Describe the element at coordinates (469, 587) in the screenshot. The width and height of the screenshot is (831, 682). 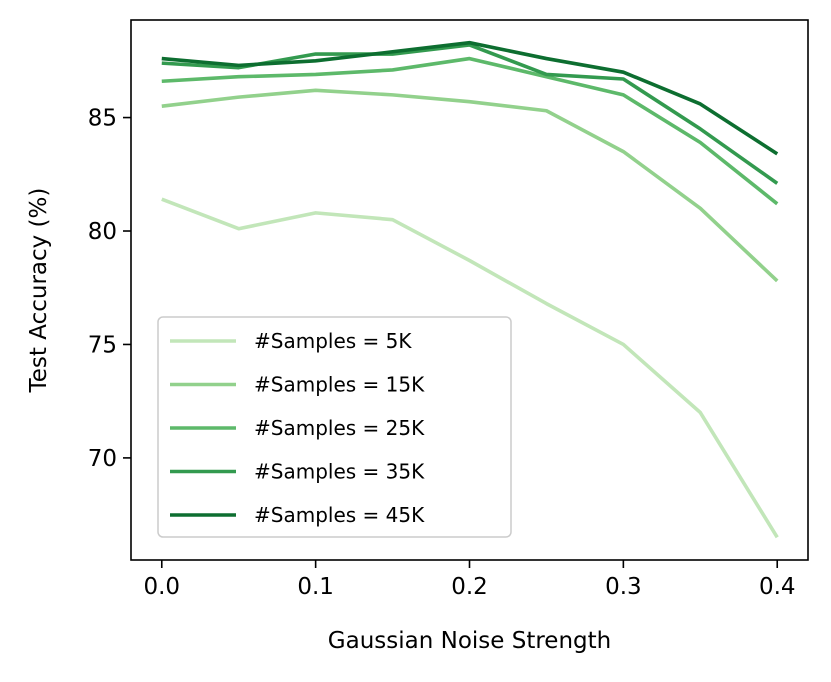
I see `x-tick-label: 0.2` at that location.